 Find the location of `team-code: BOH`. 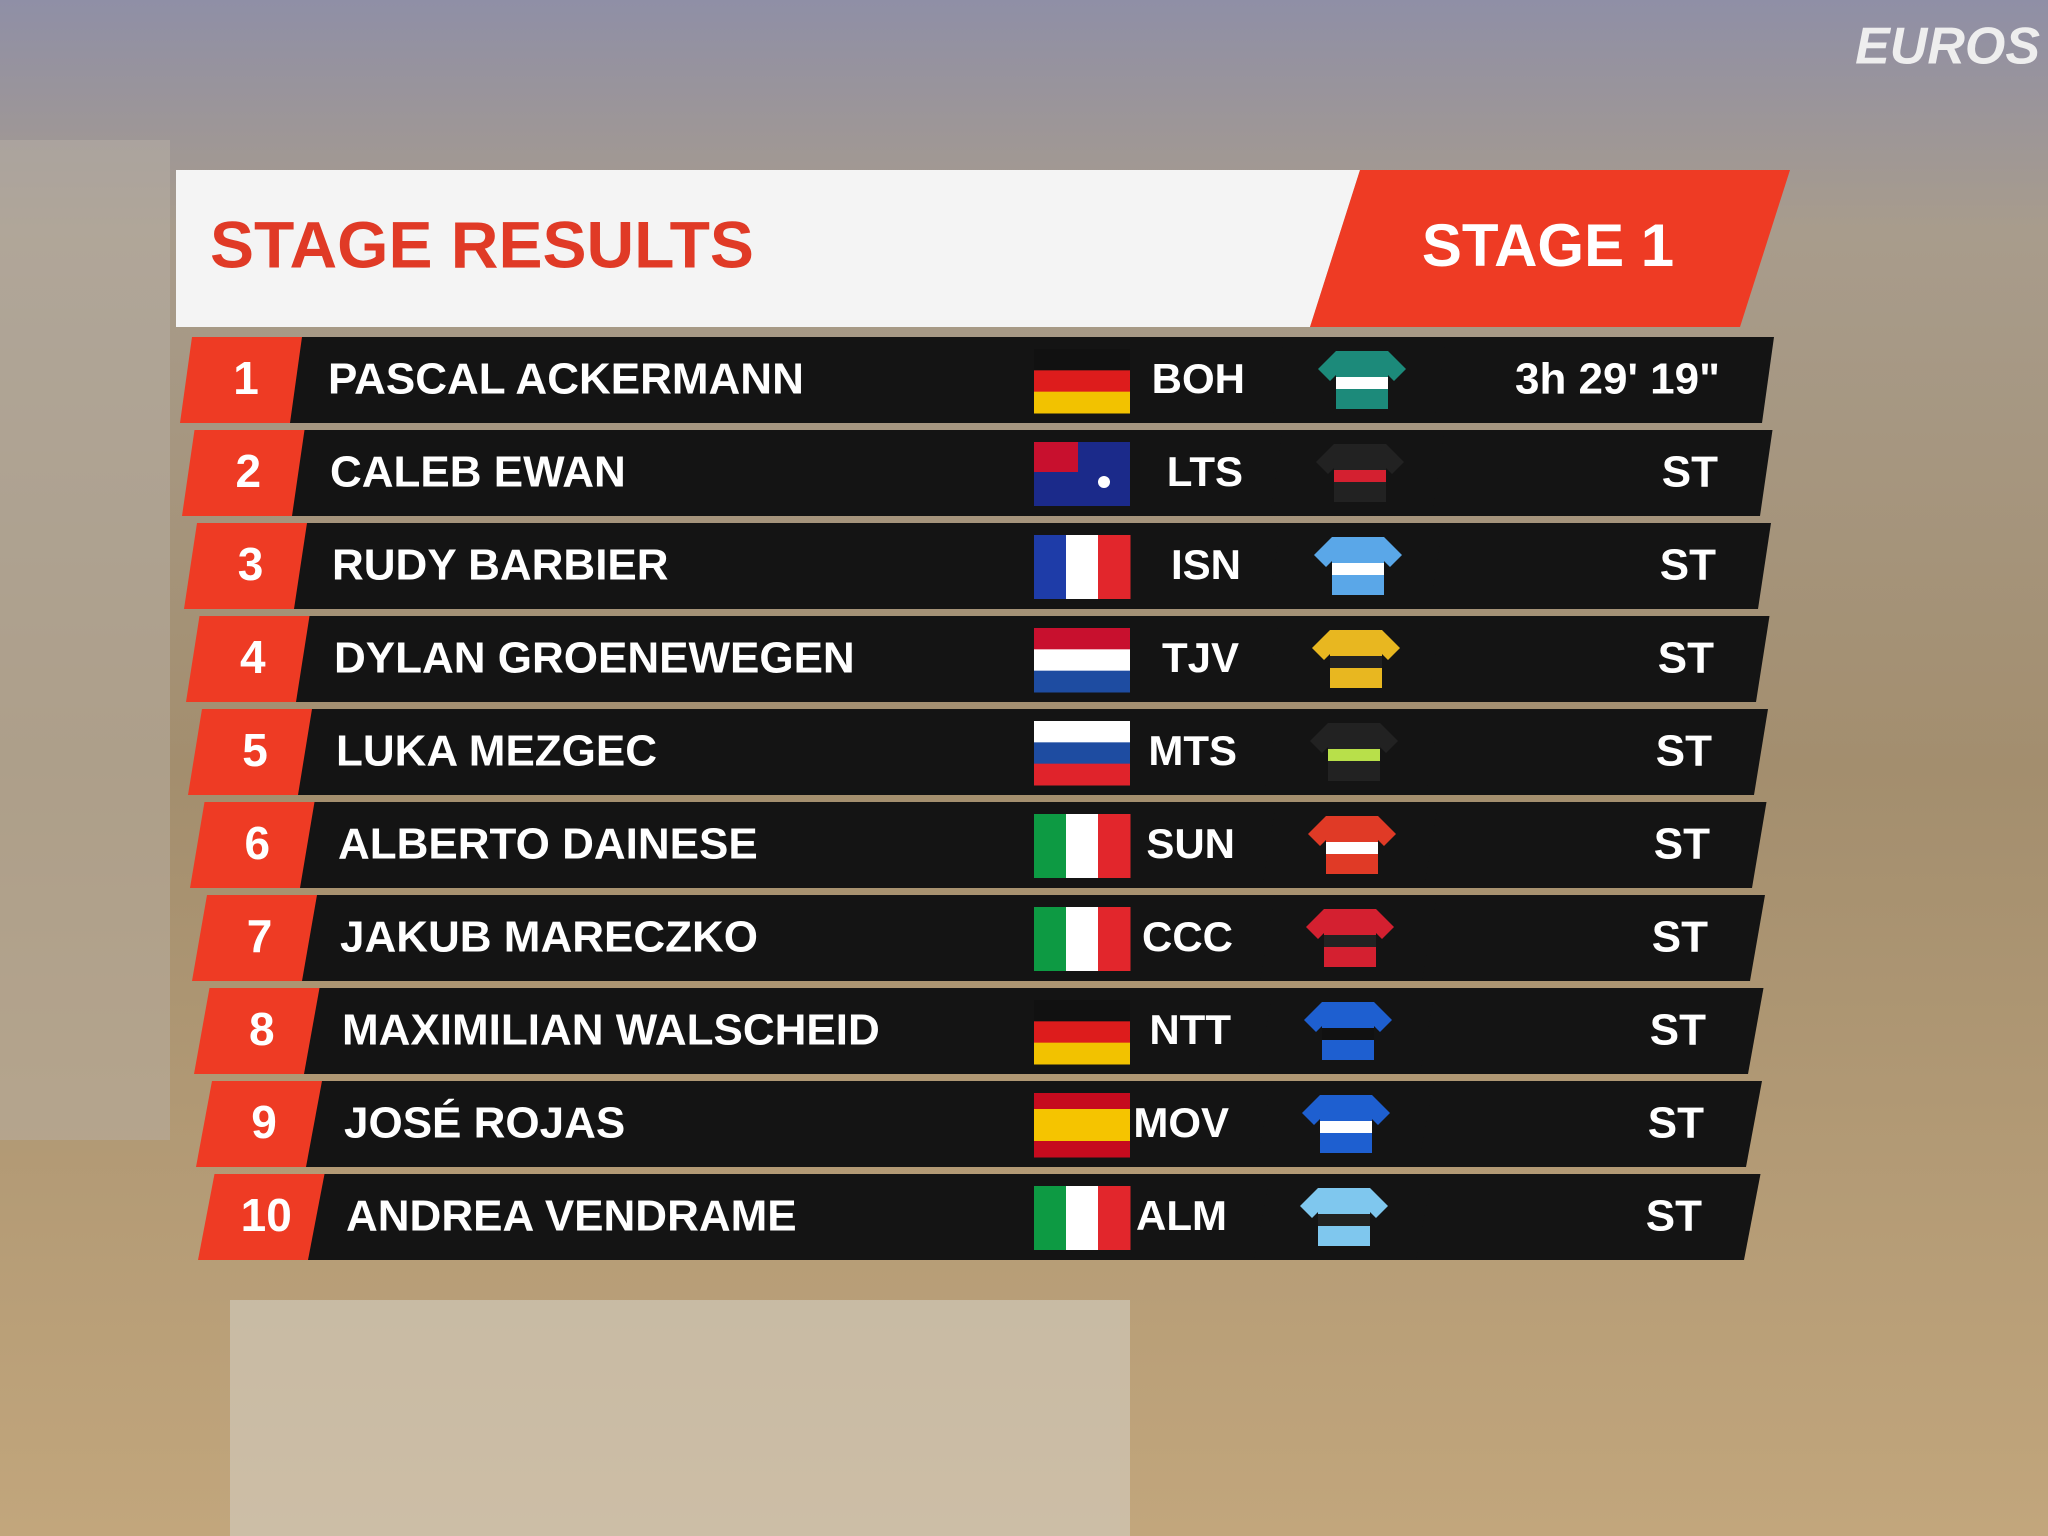

team-code: BOH is located at coordinates (1198, 378).